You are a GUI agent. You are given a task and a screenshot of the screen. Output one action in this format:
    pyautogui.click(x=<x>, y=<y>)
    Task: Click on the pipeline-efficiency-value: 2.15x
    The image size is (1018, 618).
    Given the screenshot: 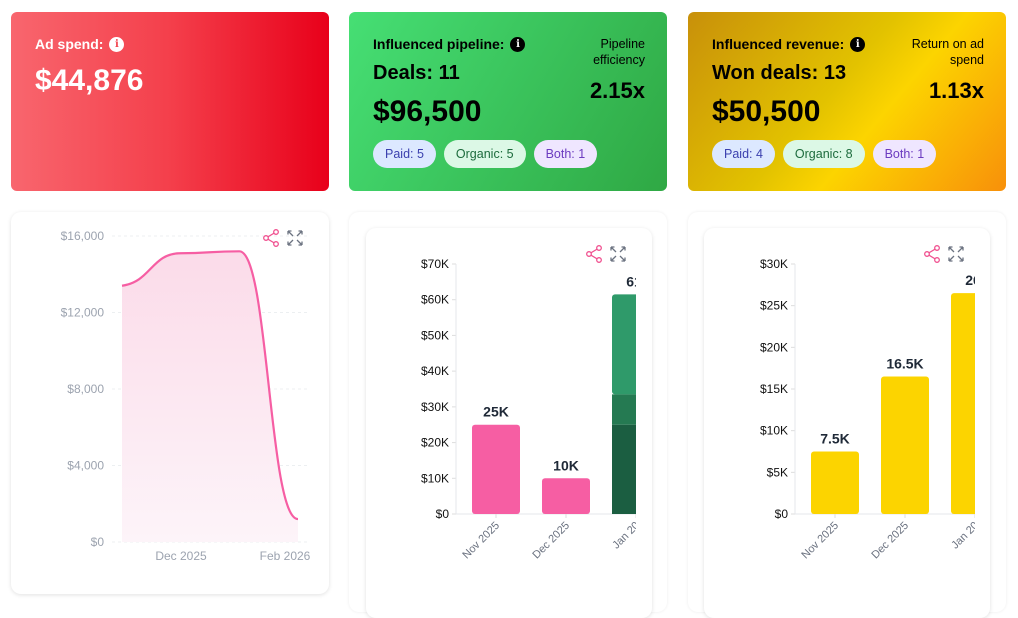 What is the action you would take?
    pyautogui.click(x=617, y=90)
    